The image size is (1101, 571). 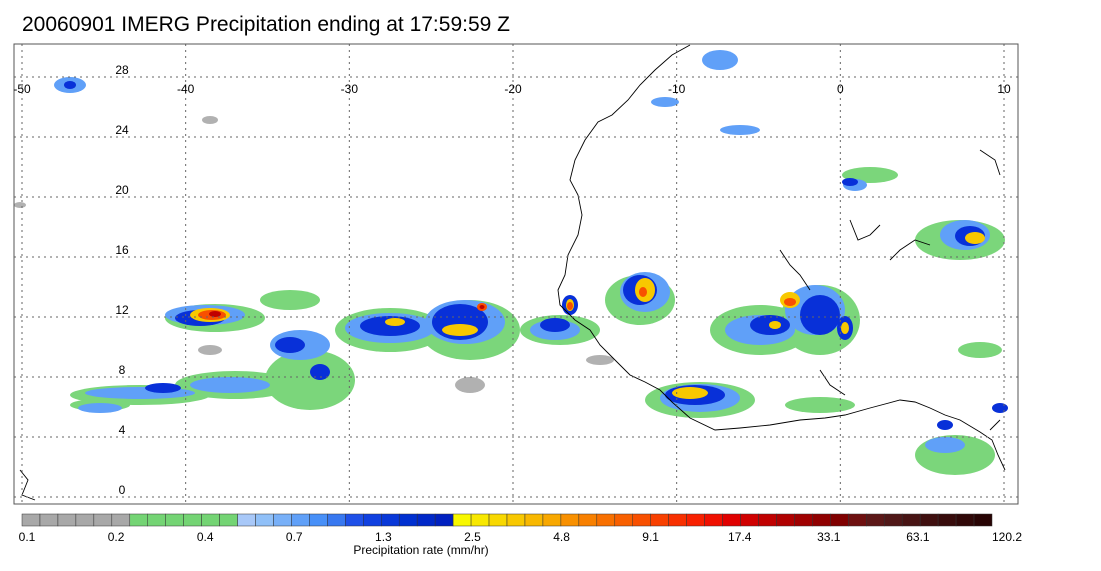 What do you see at coordinates (186, 89) in the screenshot?
I see `longitude-label: -40` at bounding box center [186, 89].